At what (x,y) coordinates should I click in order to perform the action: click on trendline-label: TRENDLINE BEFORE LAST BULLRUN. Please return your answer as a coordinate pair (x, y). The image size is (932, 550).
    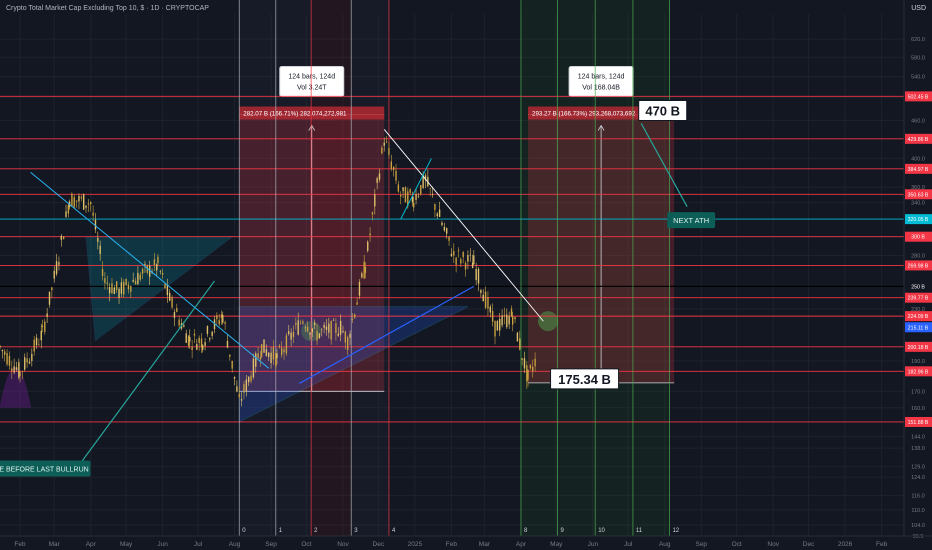
    Looking at the image, I should click on (44, 470).